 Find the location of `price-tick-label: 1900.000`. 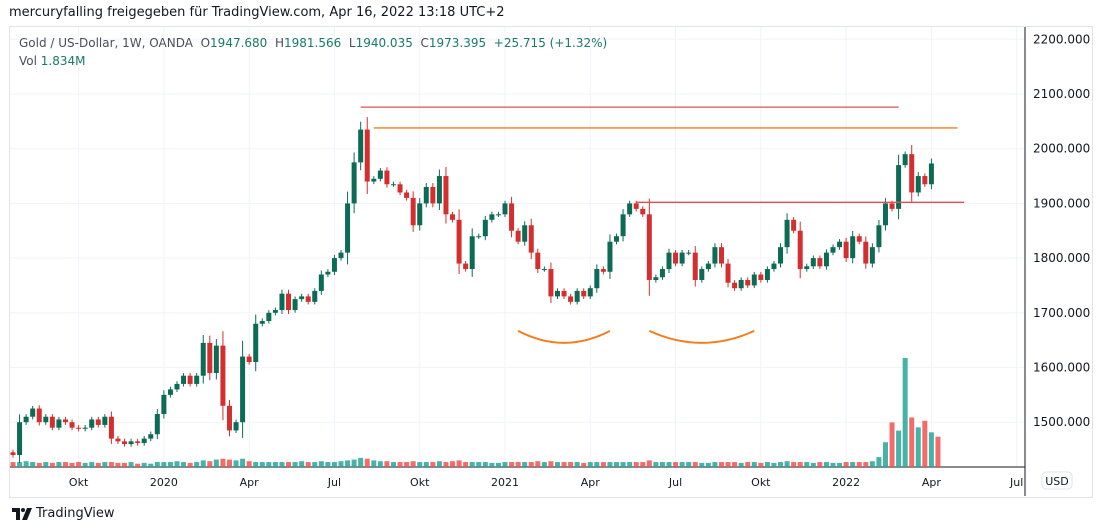

price-tick-label: 1900.000 is located at coordinates (1061, 203).